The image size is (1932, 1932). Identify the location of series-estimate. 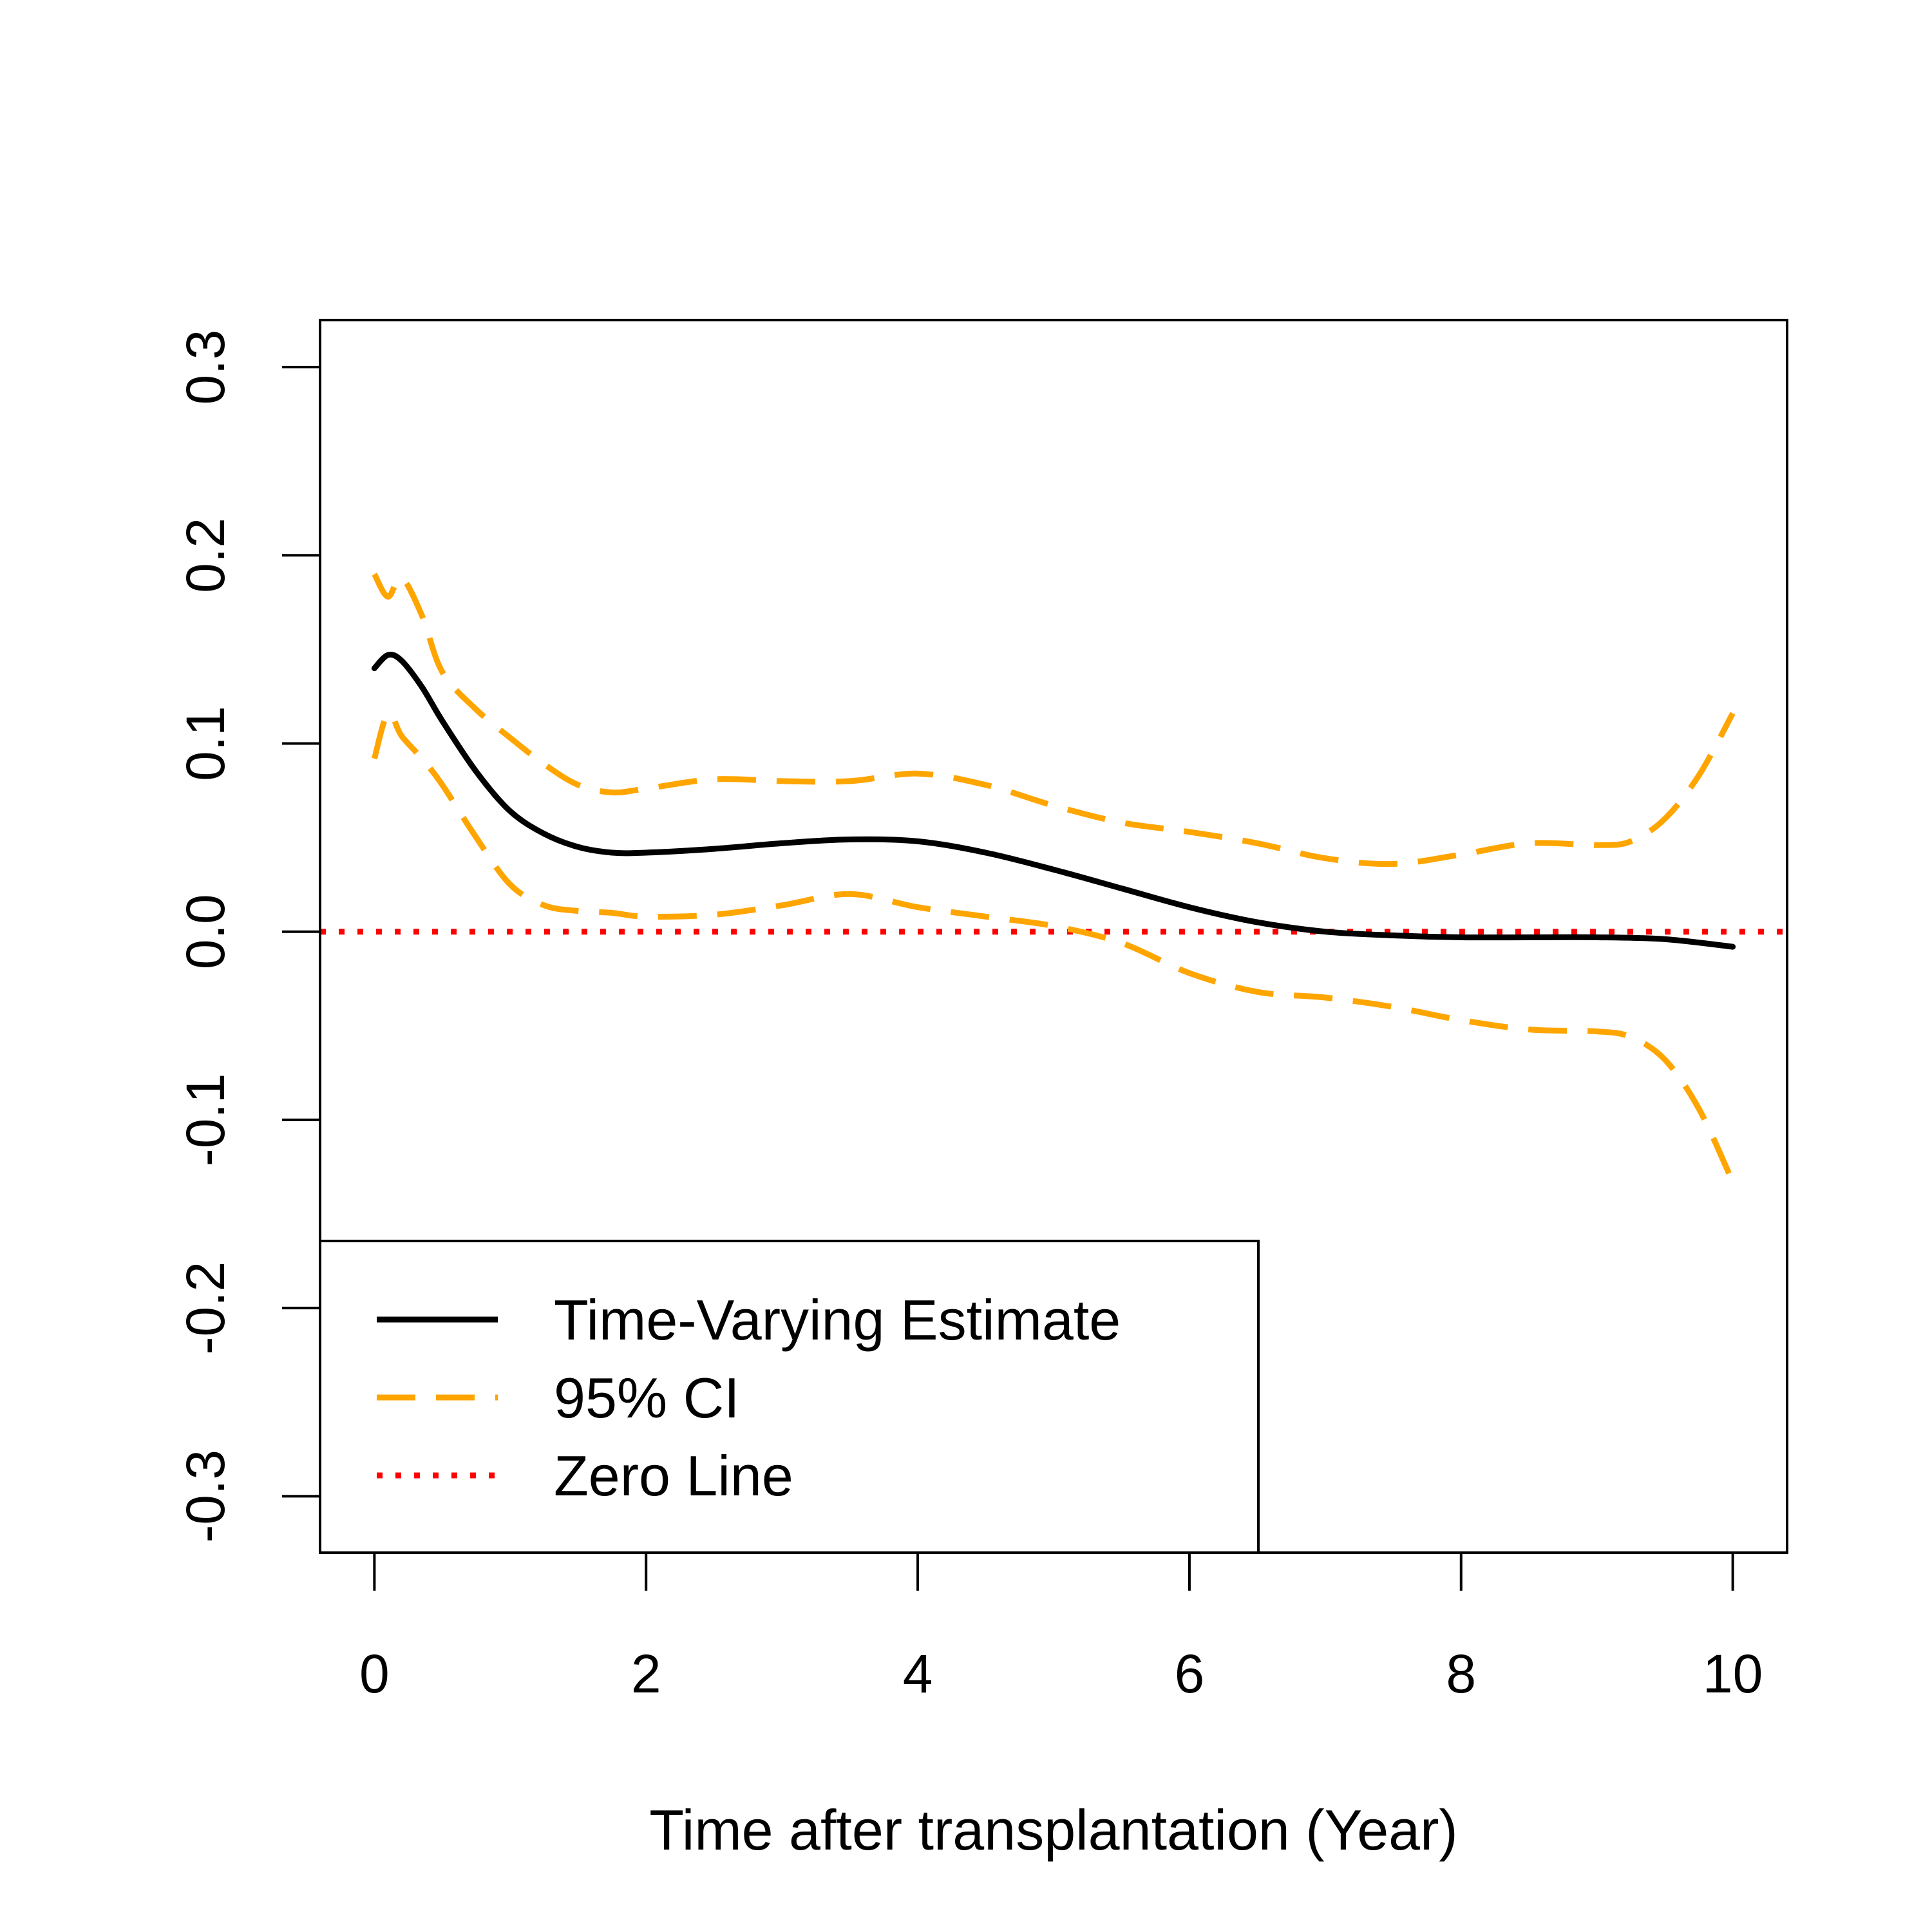
(1053, 801).